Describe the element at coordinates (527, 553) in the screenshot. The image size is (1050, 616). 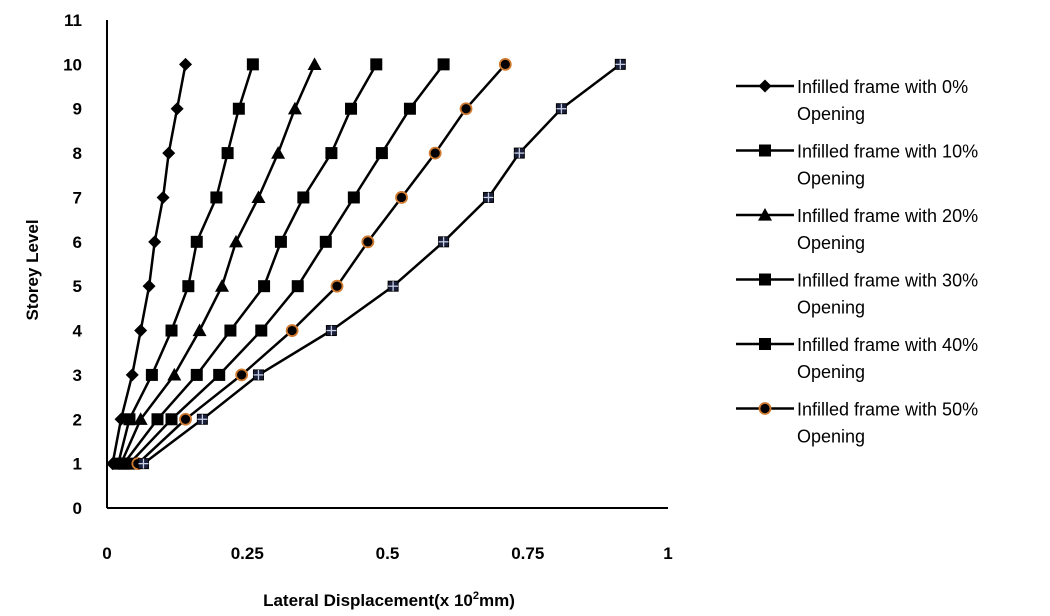
I see `x-tick-label: 0.75` at that location.